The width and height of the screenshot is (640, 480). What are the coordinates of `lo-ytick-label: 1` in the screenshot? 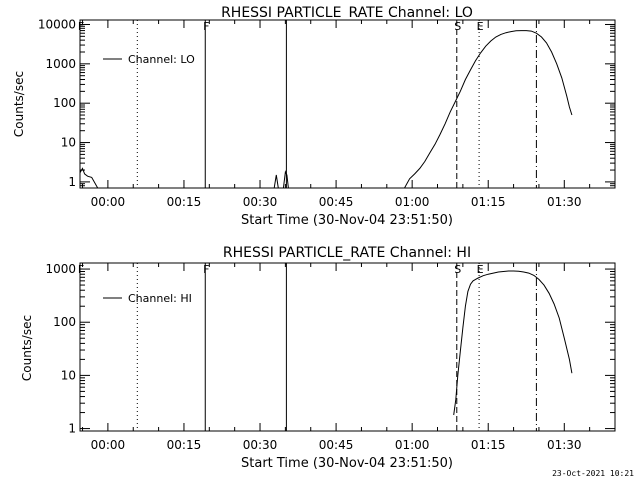 It's located at (72, 182).